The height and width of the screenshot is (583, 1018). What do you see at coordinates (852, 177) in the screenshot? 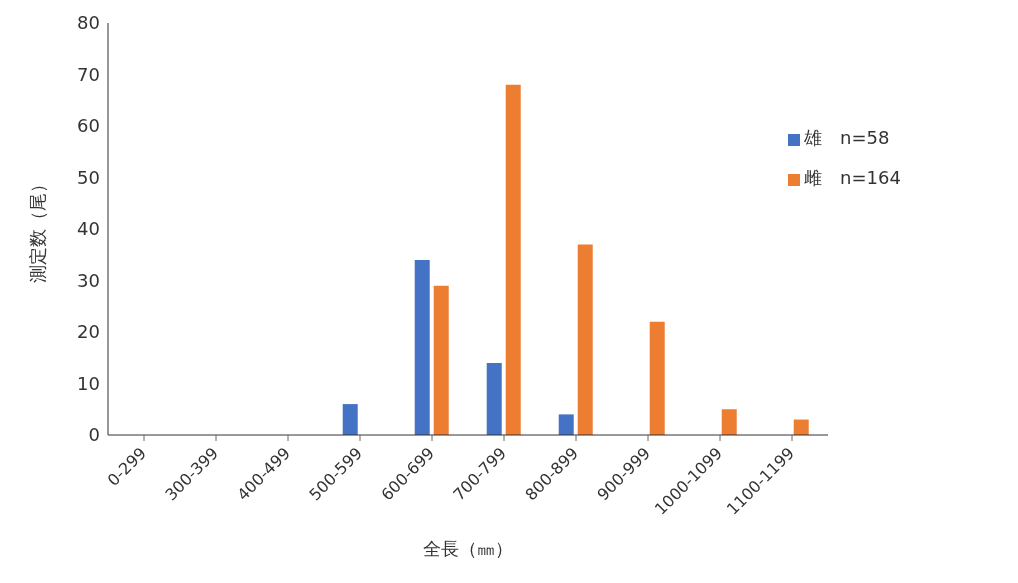
I see `legend-label: 雌 n=164` at bounding box center [852, 177].